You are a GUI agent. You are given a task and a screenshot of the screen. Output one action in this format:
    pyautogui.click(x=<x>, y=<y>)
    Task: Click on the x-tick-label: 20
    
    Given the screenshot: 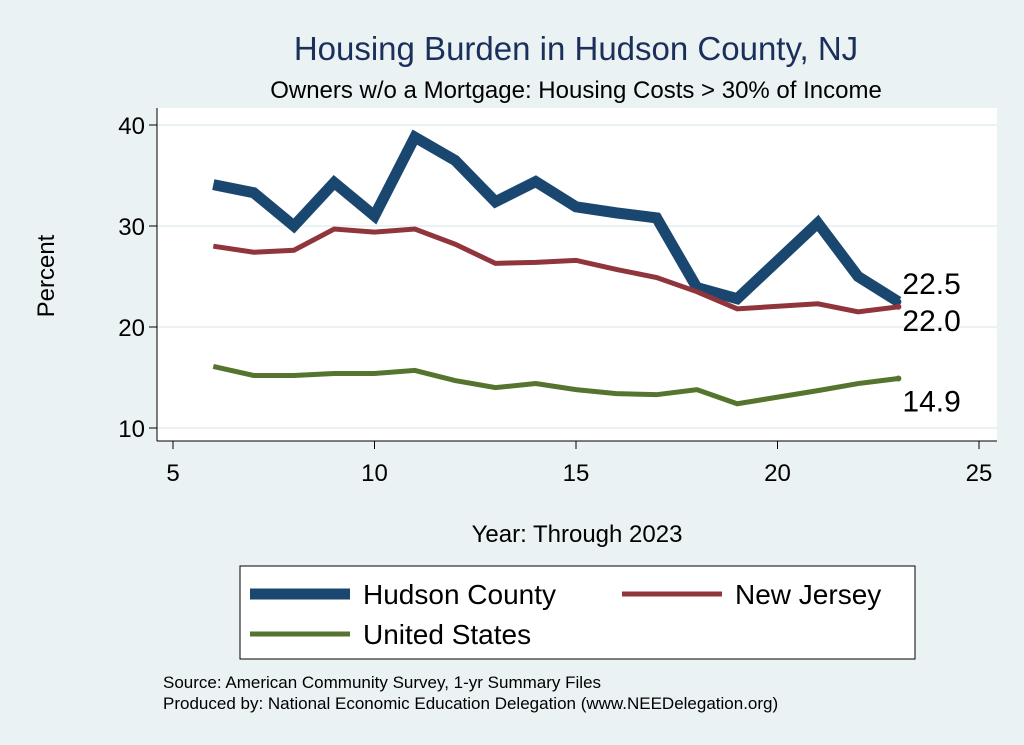 What is the action you would take?
    pyautogui.click(x=777, y=473)
    